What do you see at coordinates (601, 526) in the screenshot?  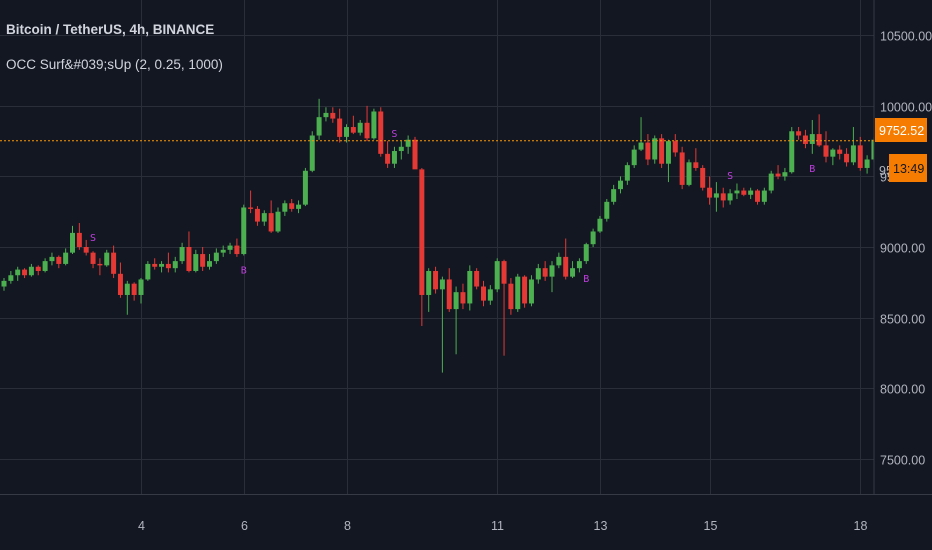 I see `time-tick-label: 13` at bounding box center [601, 526].